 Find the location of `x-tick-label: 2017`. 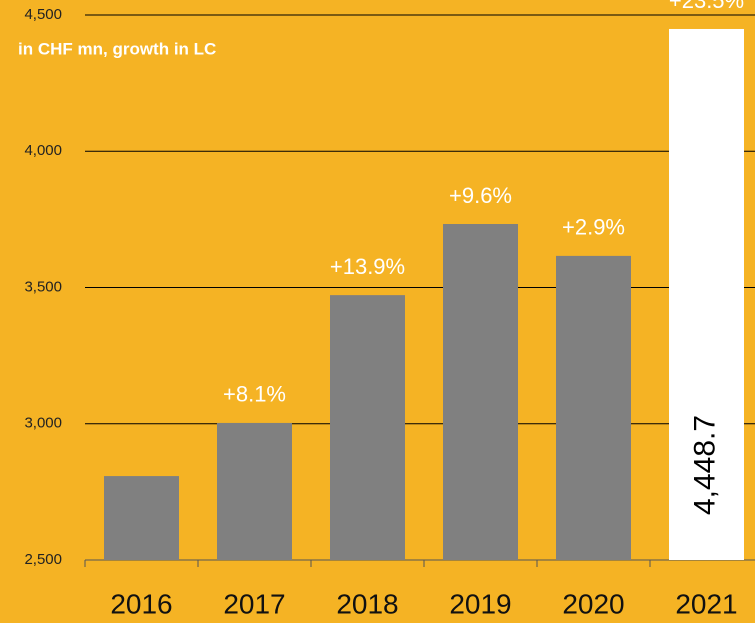

x-tick-label: 2017 is located at coordinates (254, 603).